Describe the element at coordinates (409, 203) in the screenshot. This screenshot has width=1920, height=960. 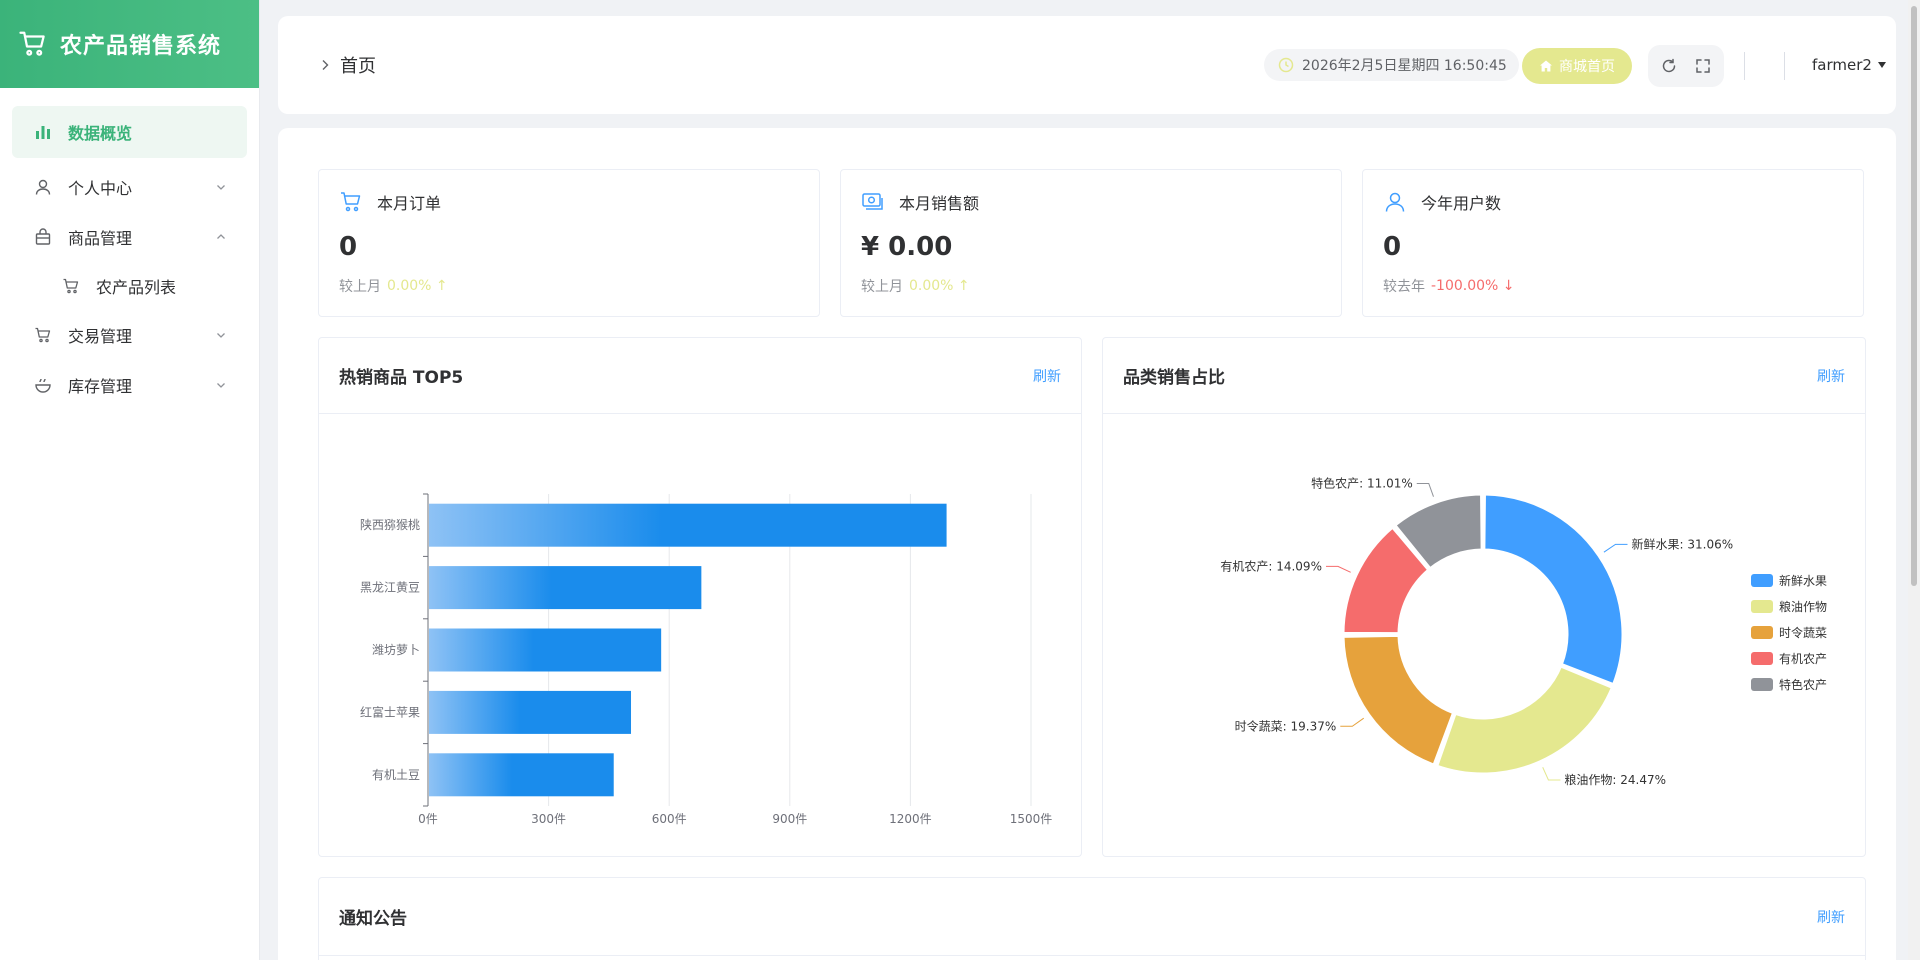
I see `stat-title: 本月订单` at that location.